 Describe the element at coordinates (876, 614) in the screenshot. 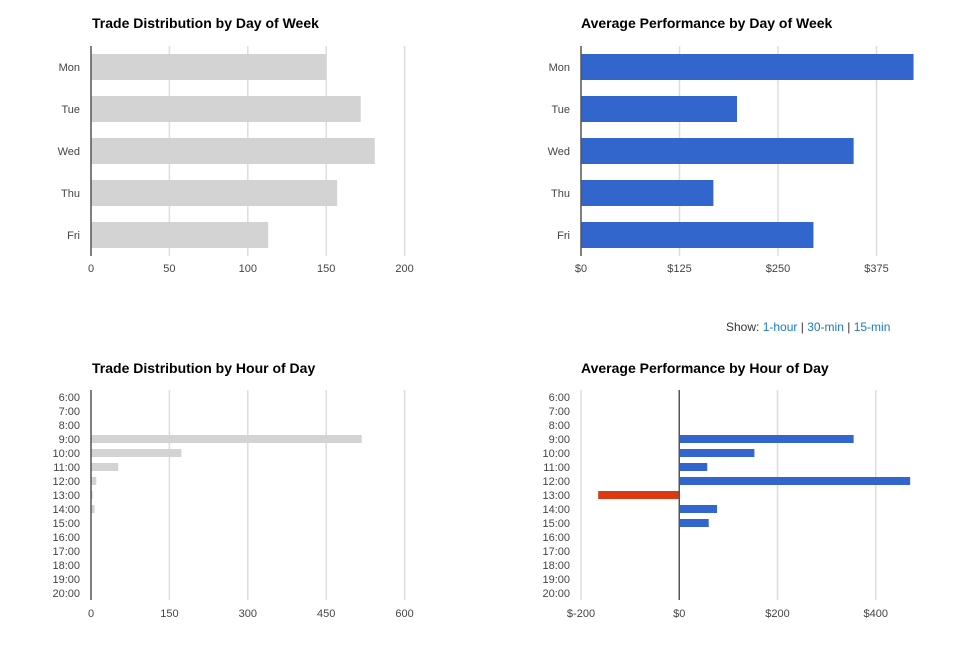

I see `x-tick-label: $400` at that location.